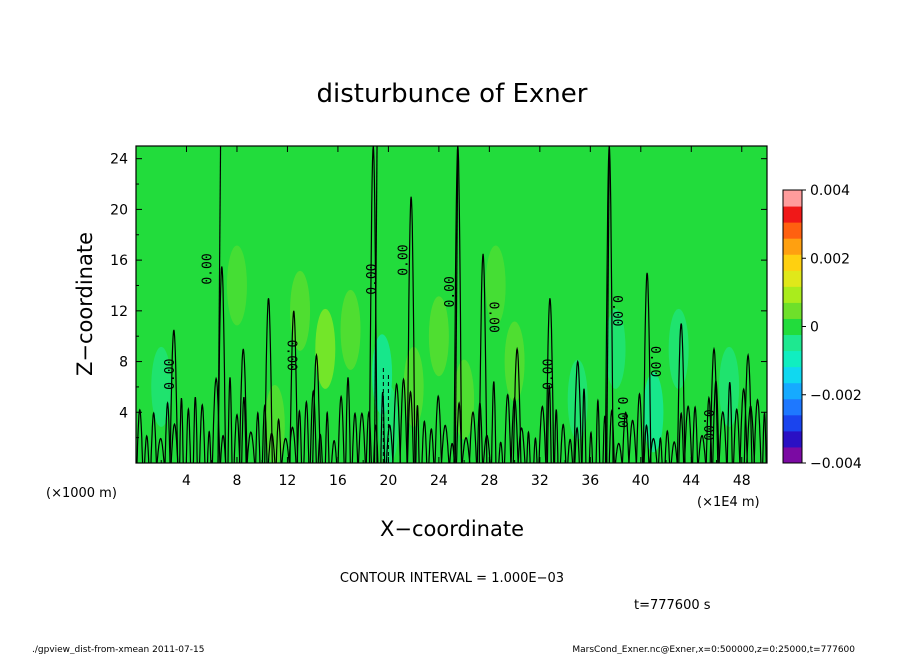 The height and width of the screenshot is (654, 904). Describe the element at coordinates (119, 312) in the screenshot. I see `y-tick-label: 12` at that location.